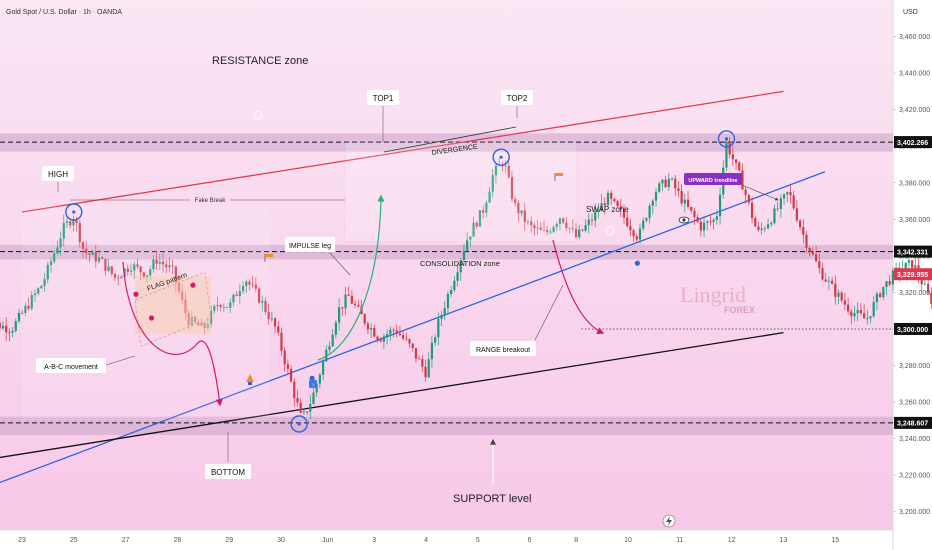  I want to click on x-tick-label: 6, so click(530, 540).